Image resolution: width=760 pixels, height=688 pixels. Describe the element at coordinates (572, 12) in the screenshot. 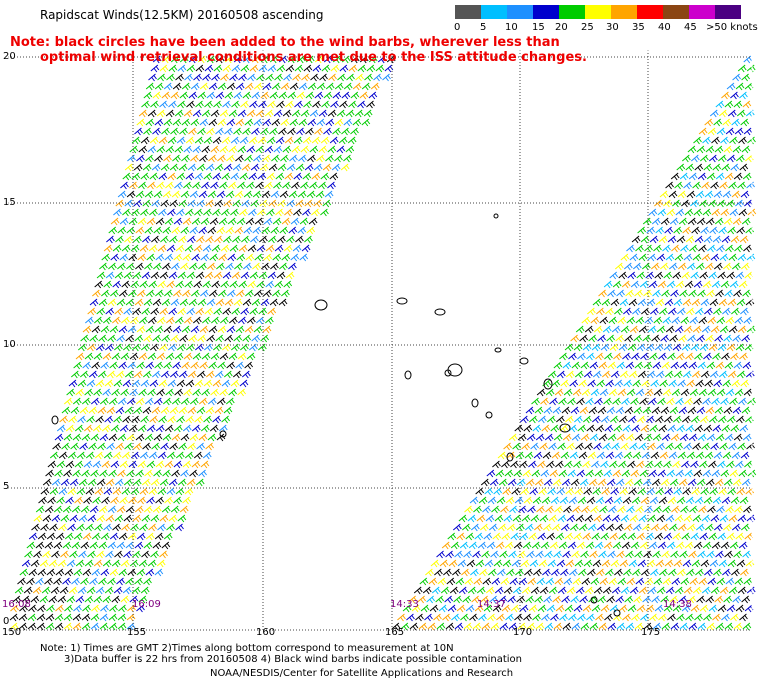

I see `colorbar-swatch` at that location.